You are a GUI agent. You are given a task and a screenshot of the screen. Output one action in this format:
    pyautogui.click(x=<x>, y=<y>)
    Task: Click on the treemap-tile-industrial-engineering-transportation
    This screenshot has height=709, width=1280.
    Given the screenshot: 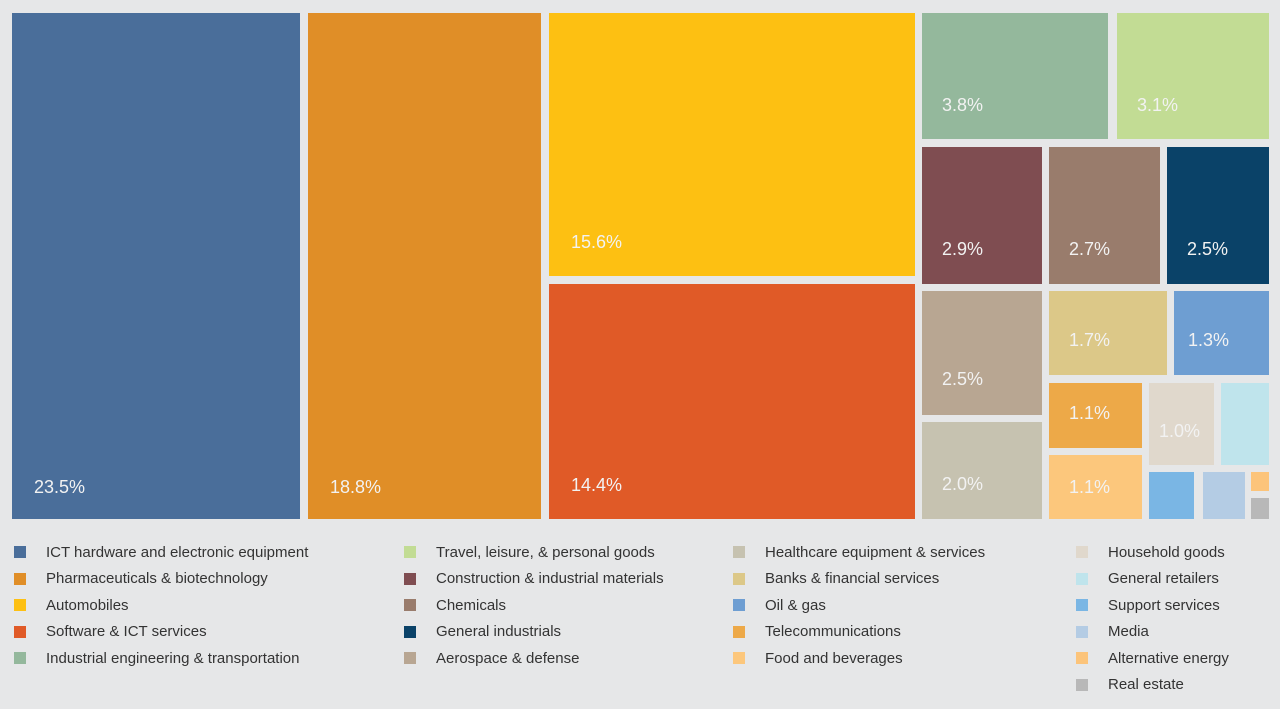 What is the action you would take?
    pyautogui.click(x=1015, y=76)
    